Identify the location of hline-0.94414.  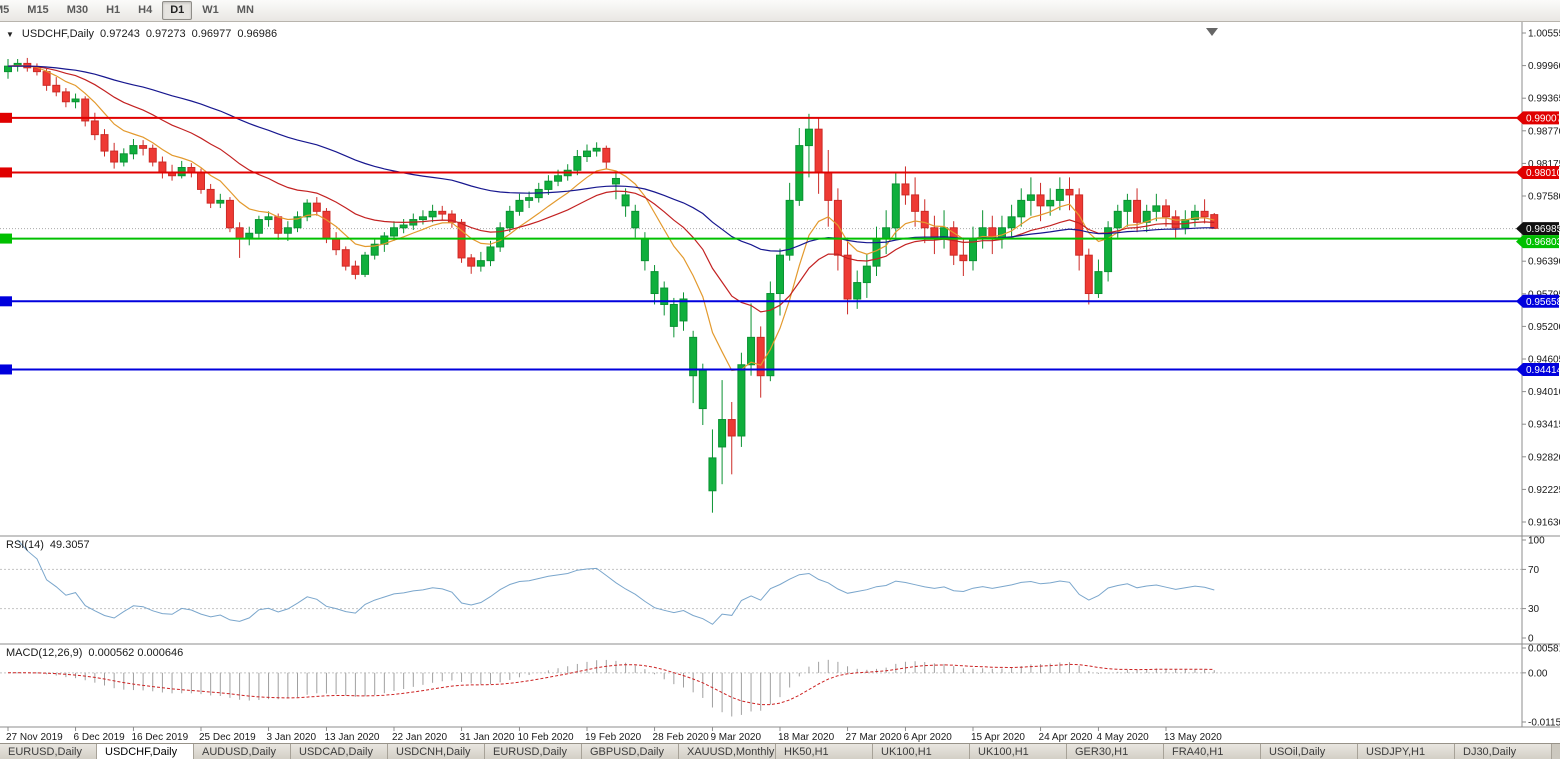
(761, 369).